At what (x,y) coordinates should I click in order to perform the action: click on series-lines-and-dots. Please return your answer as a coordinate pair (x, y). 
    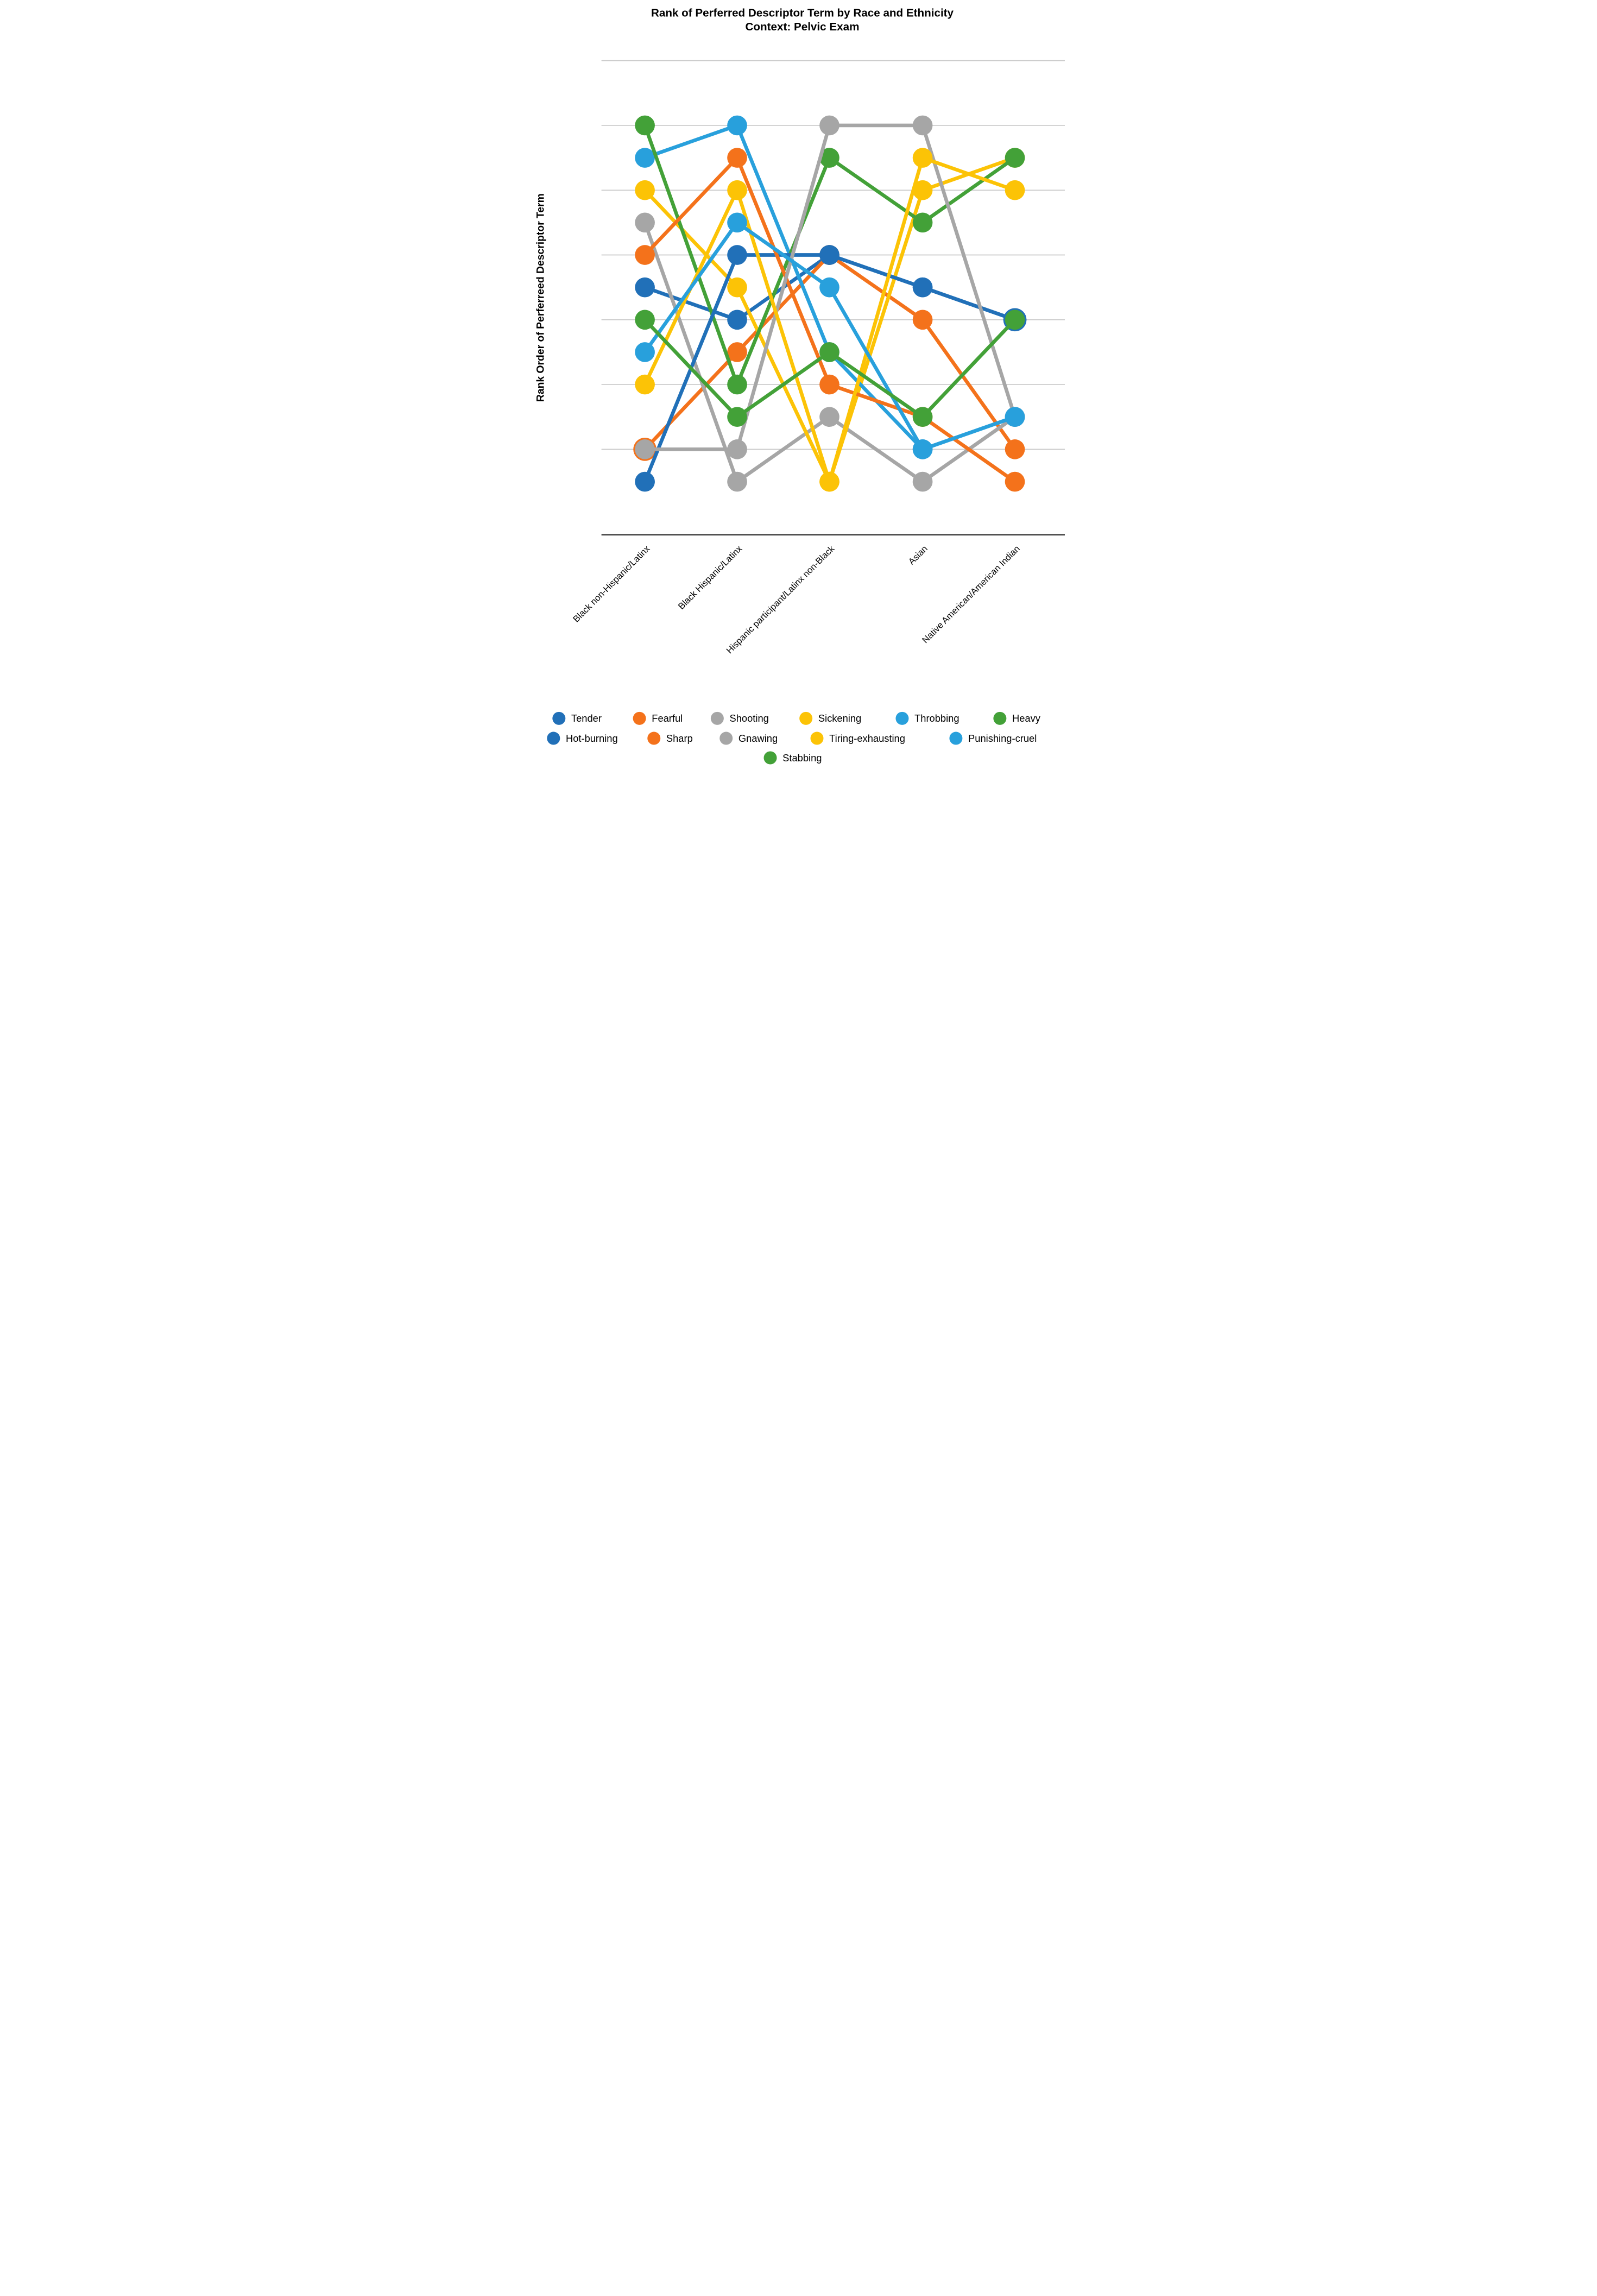
    Looking at the image, I should click on (829, 303).